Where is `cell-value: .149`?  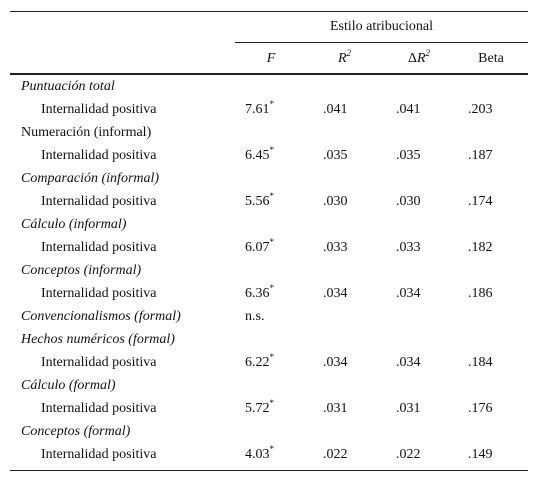
cell-value: .149 is located at coordinates (480, 454).